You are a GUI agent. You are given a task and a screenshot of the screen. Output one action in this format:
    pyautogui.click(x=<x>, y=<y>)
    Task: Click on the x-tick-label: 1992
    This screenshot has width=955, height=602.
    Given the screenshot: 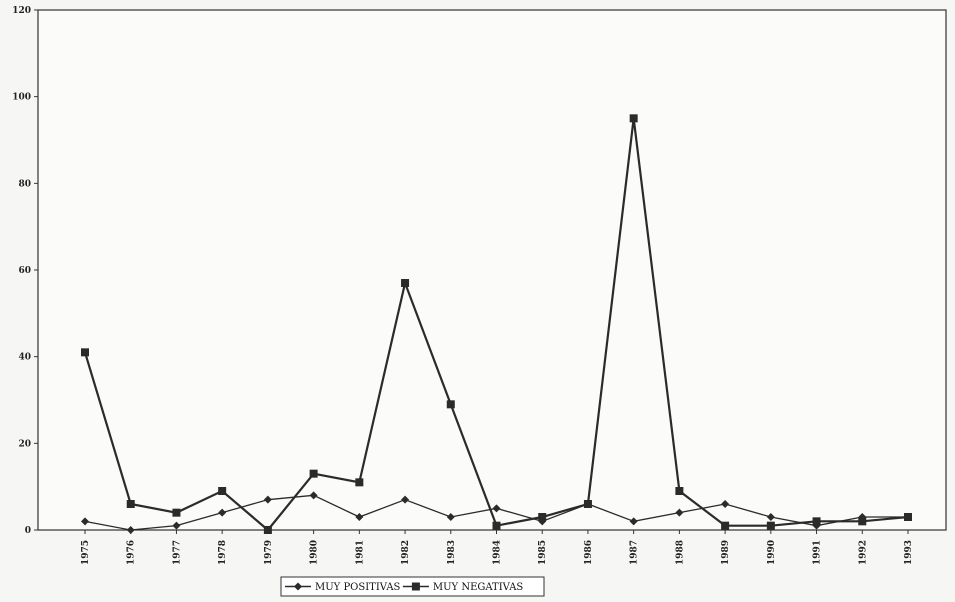 What is the action you would take?
    pyautogui.click(x=863, y=552)
    